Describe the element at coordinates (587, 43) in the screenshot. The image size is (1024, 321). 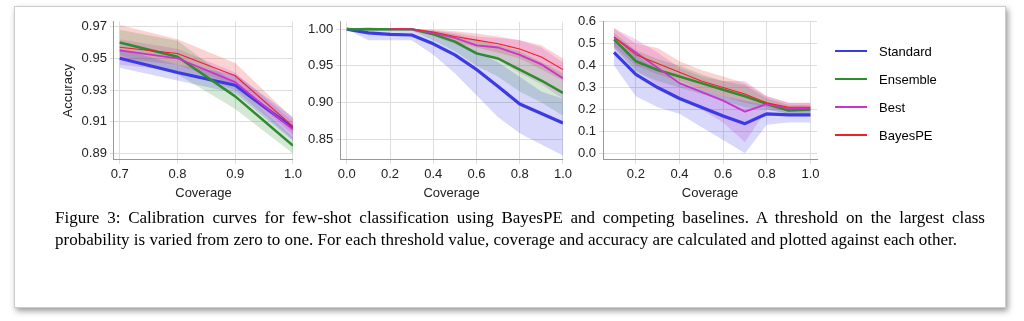
I see `y-tick-label: 0.5` at that location.